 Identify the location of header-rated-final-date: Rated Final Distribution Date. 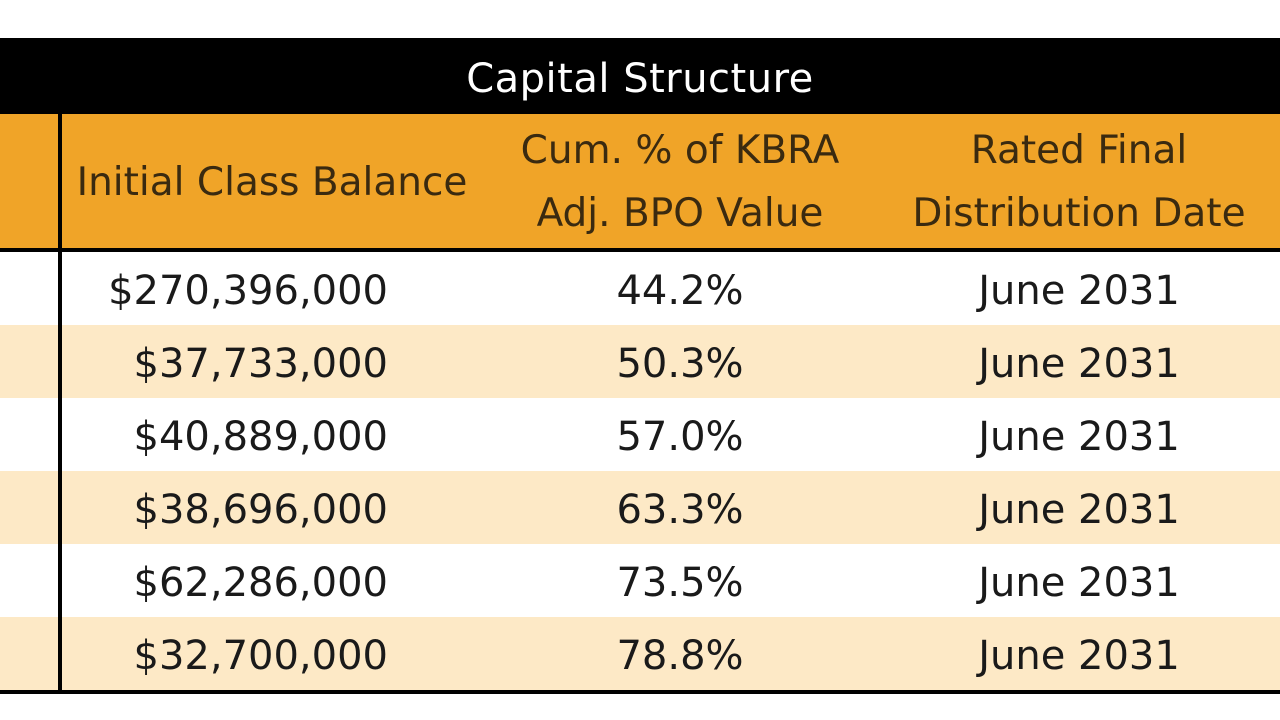
(1079, 182).